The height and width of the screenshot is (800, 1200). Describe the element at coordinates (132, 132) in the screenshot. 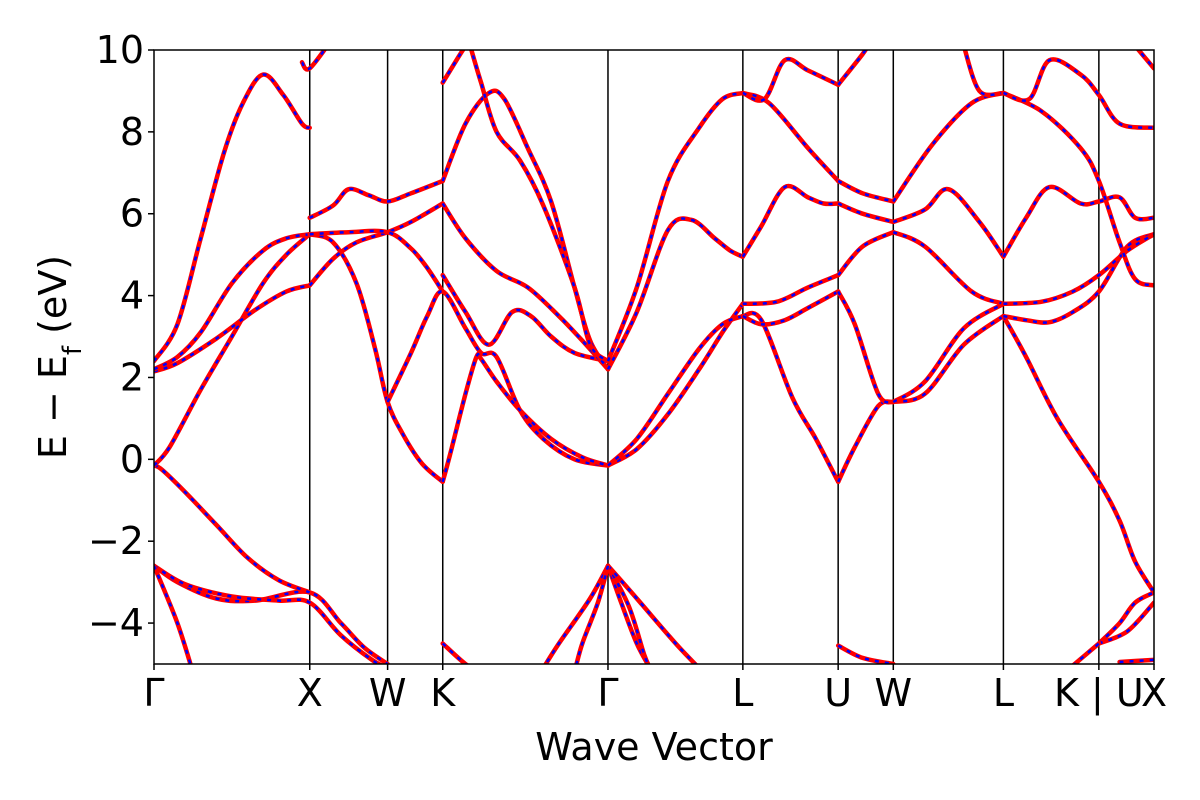

I see `y-tick-label: 8` at that location.